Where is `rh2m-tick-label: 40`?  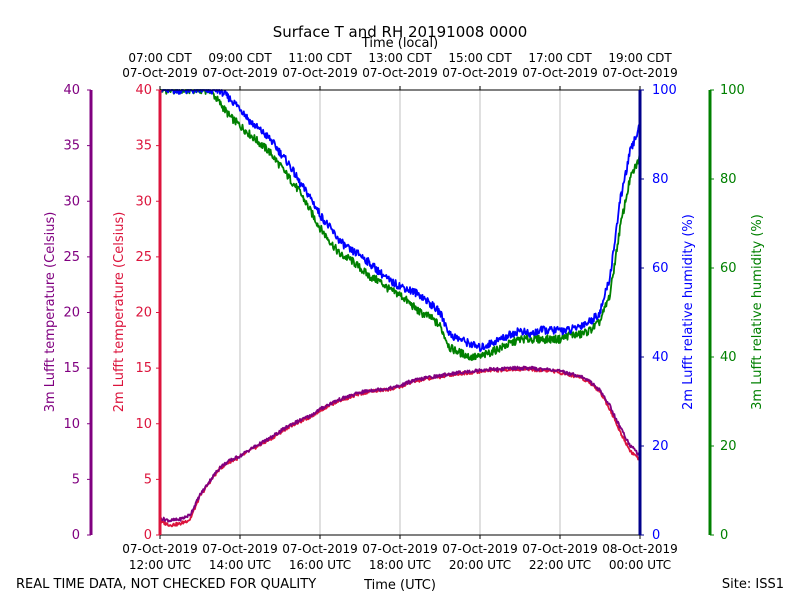
rh2m-tick-label: 40 is located at coordinates (660, 357).